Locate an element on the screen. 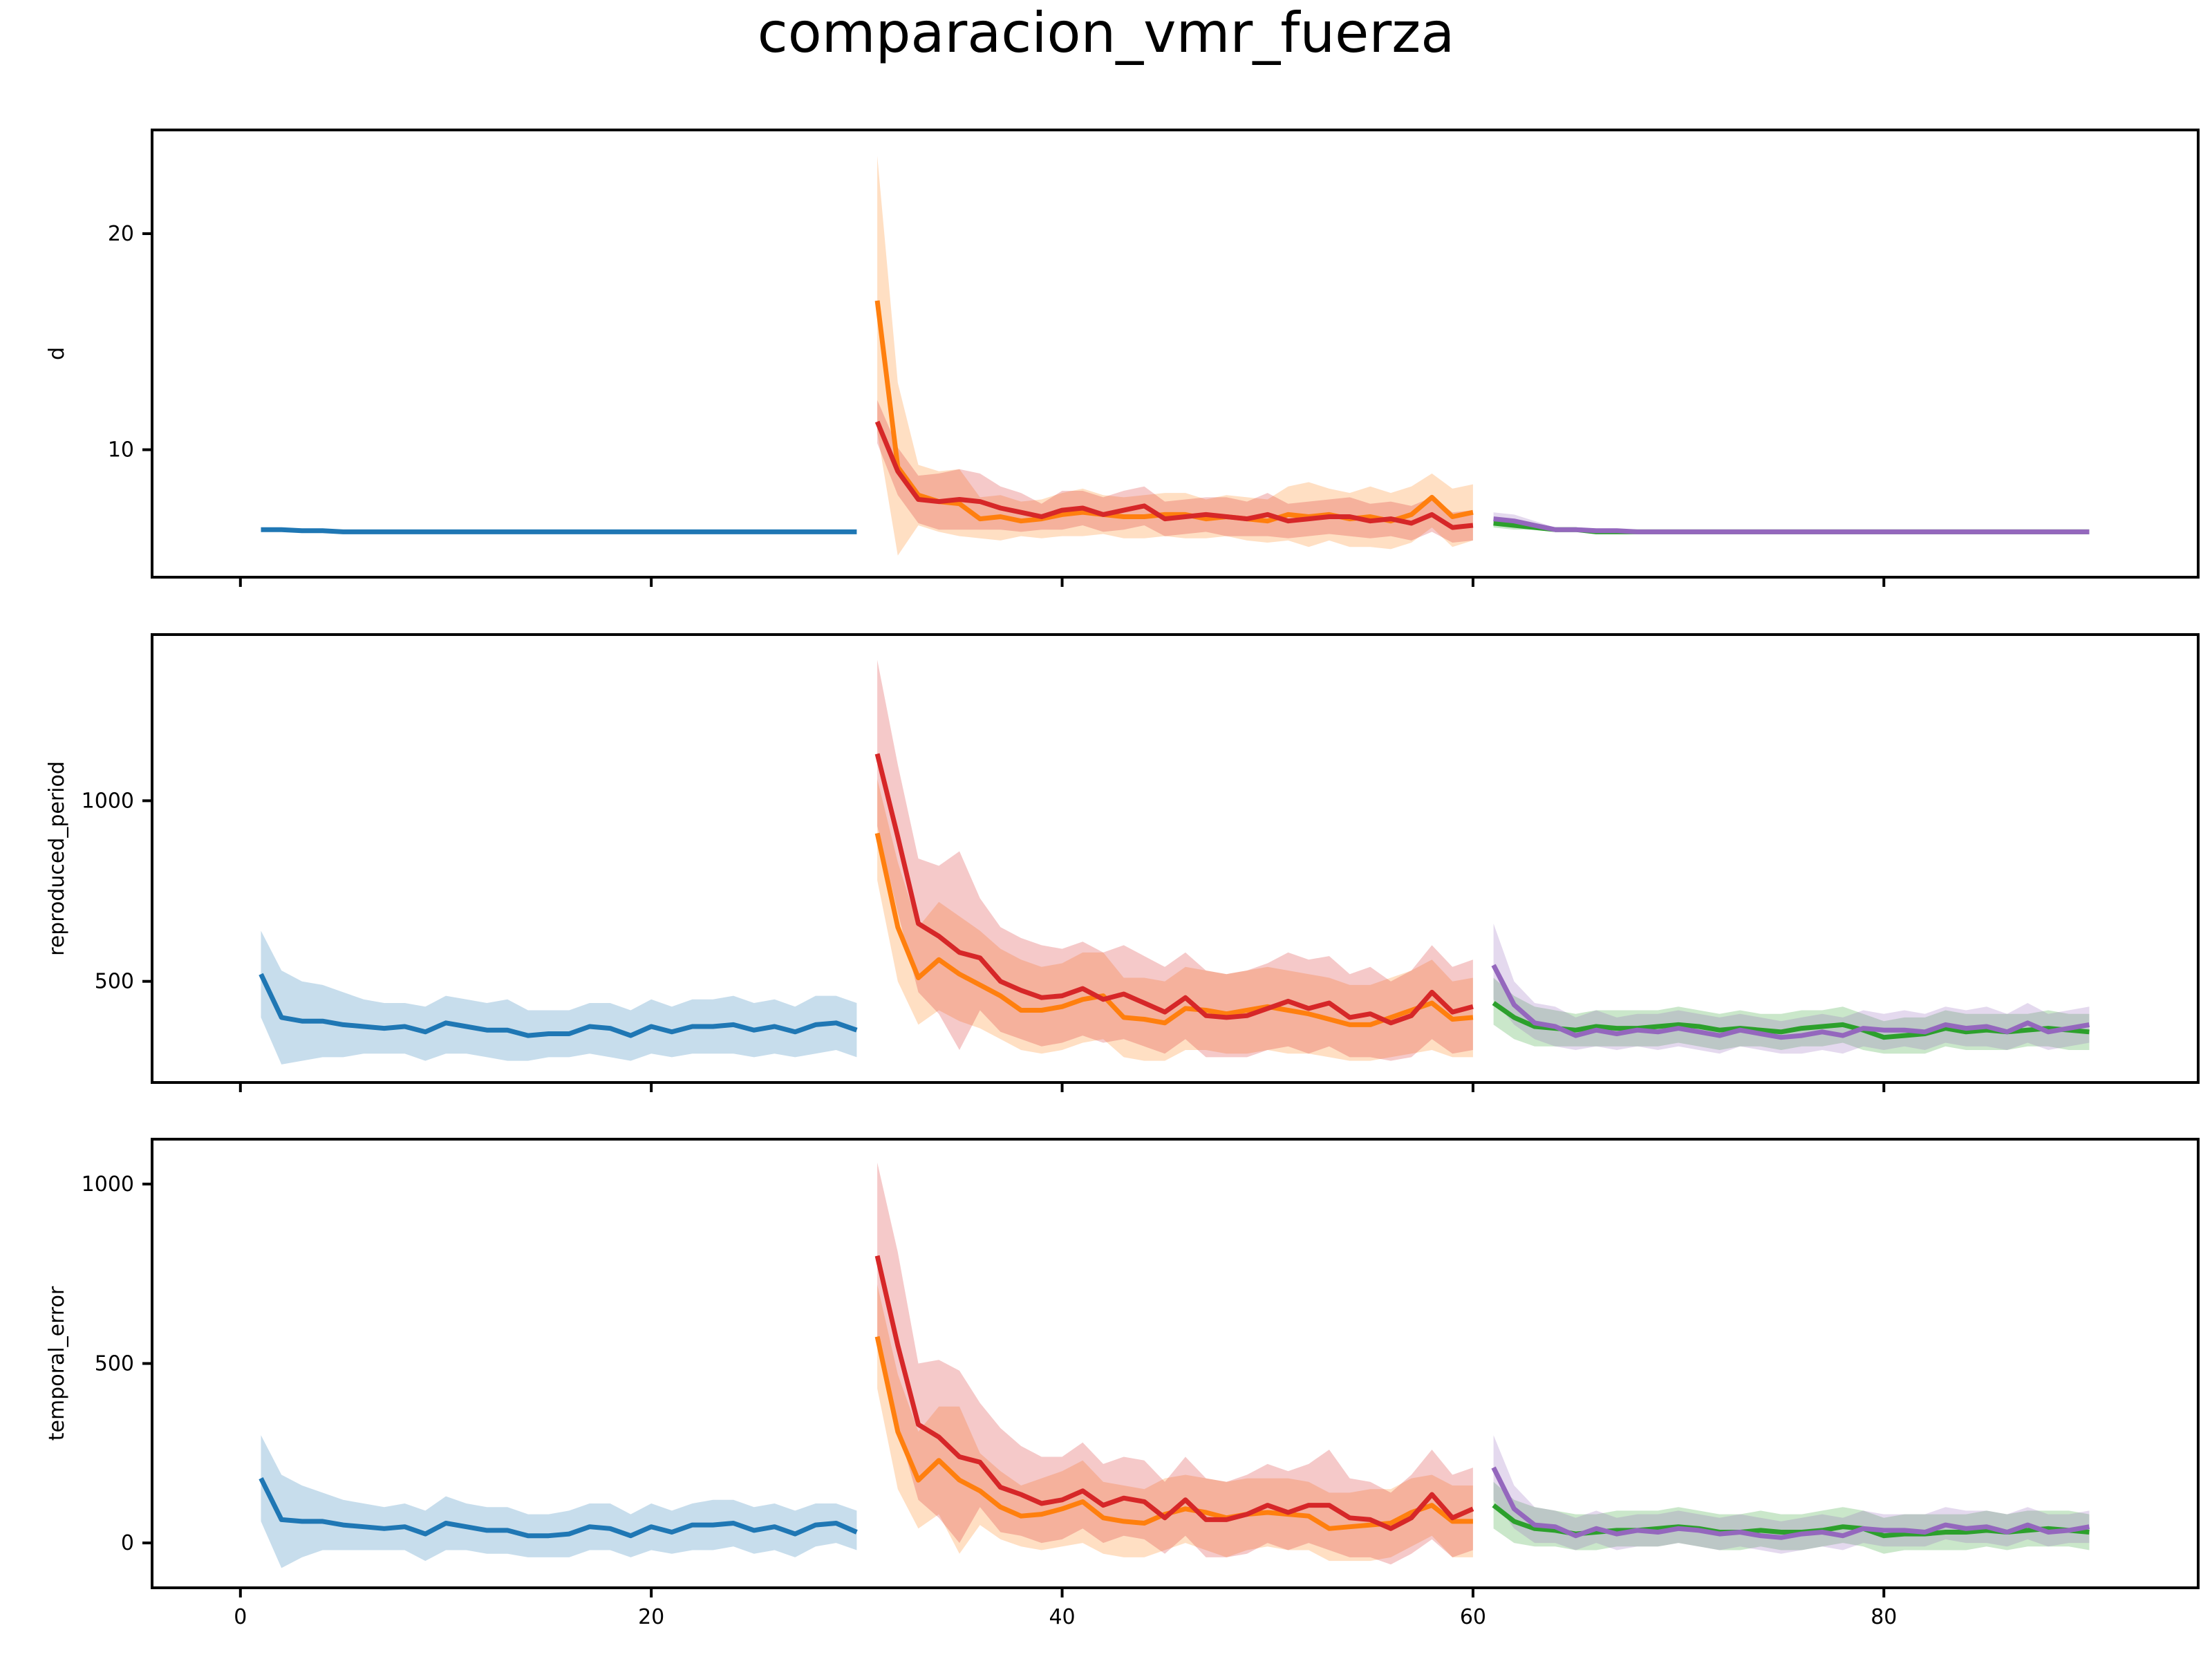 The height and width of the screenshot is (1659, 2212). y-tick-label: 0 is located at coordinates (128, 1543).